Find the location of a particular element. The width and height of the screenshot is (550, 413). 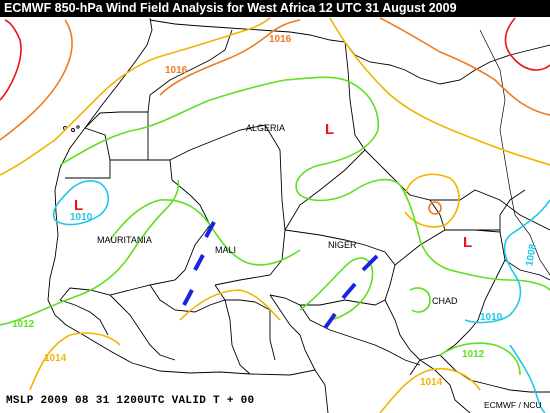

isobar-yellow-south is located at coordinates (75, 361).